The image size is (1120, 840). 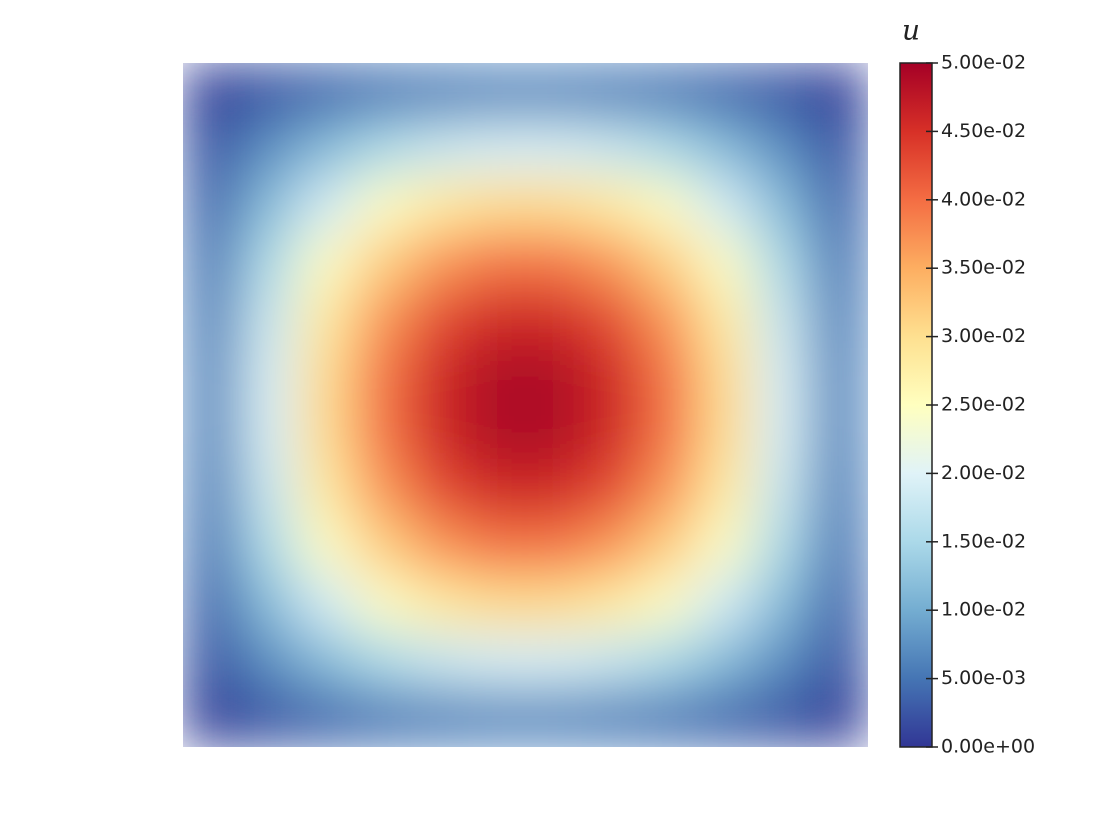 What do you see at coordinates (983, 131) in the screenshot?
I see `colorbar-tick-label: 4.50e-02` at bounding box center [983, 131].